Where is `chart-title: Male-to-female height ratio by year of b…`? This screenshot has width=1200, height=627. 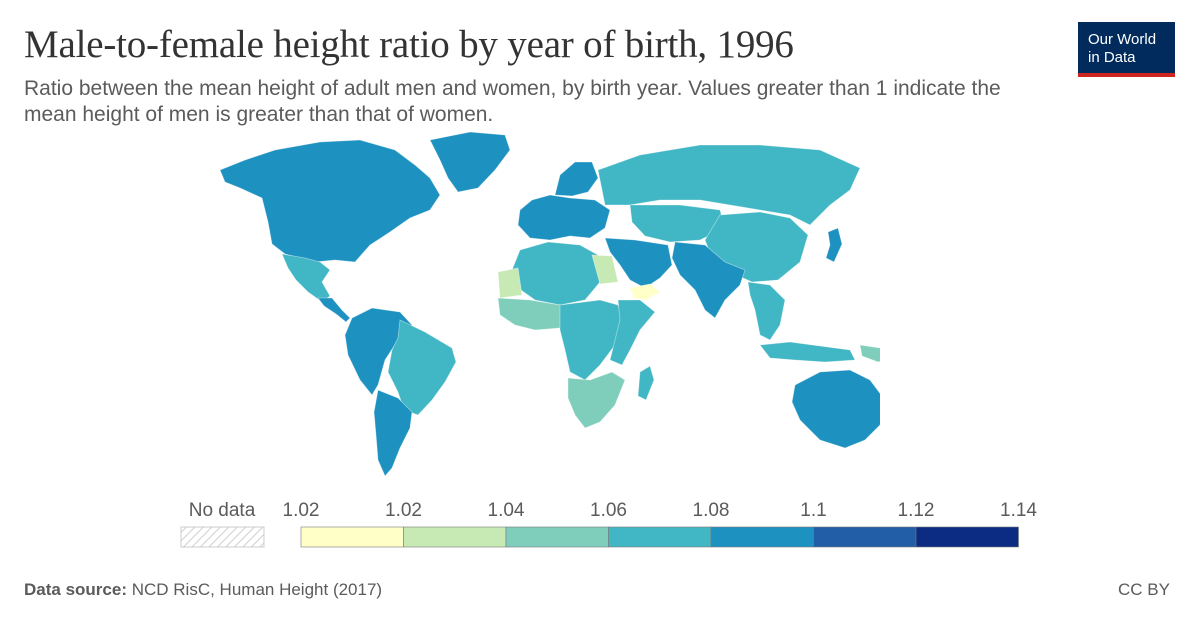 chart-title: Male-to-female height ratio by year of b… is located at coordinates (409, 44).